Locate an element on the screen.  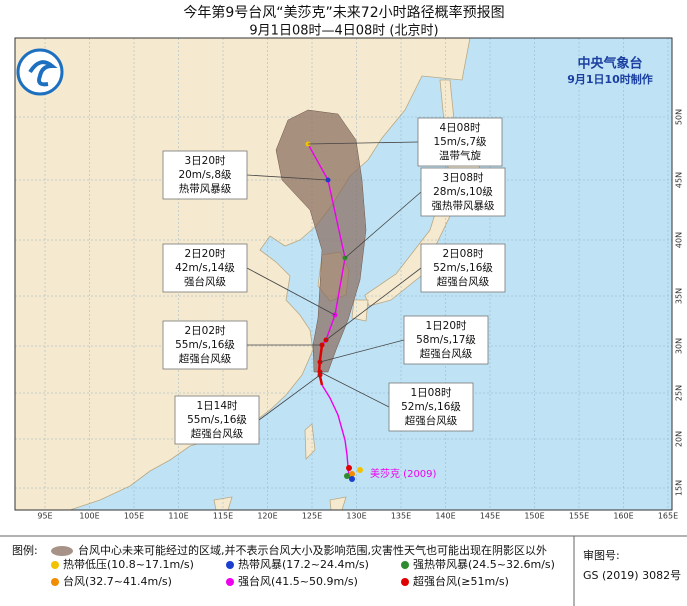
longitude-label: 105E is located at coordinates (134, 516).